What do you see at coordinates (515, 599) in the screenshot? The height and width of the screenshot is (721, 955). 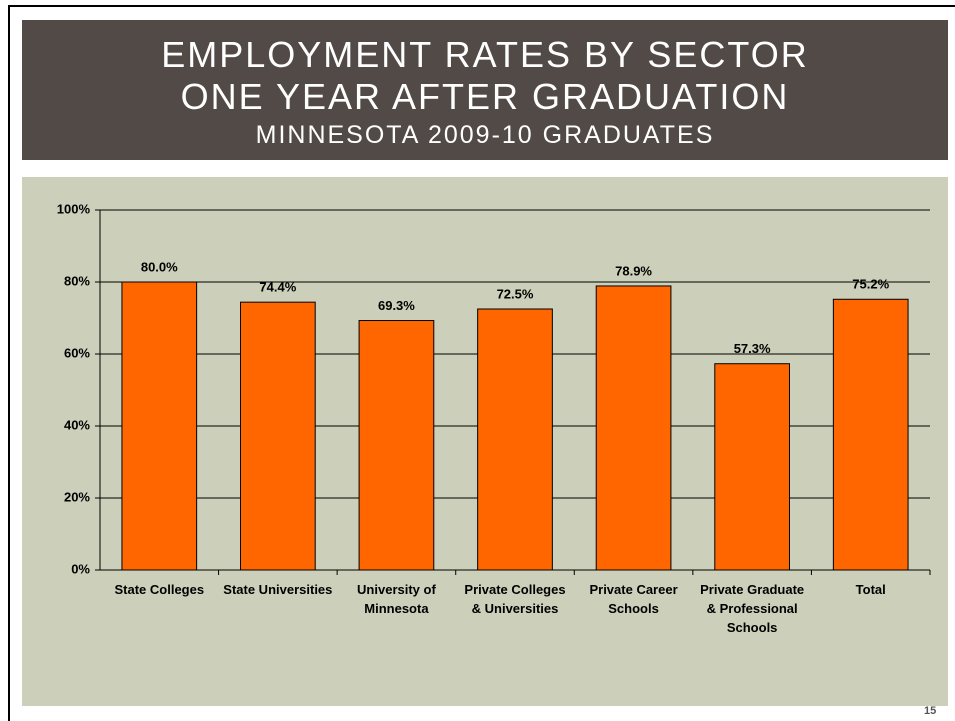 I see `x-tick-label: Private Colleges & Universities` at bounding box center [515, 599].